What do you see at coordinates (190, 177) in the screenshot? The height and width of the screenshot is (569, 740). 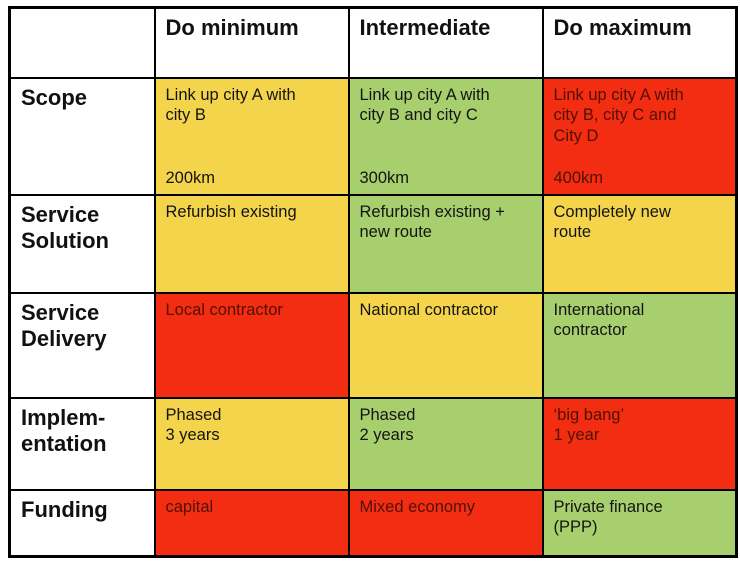 I see `cell-distance: 200km` at bounding box center [190, 177].